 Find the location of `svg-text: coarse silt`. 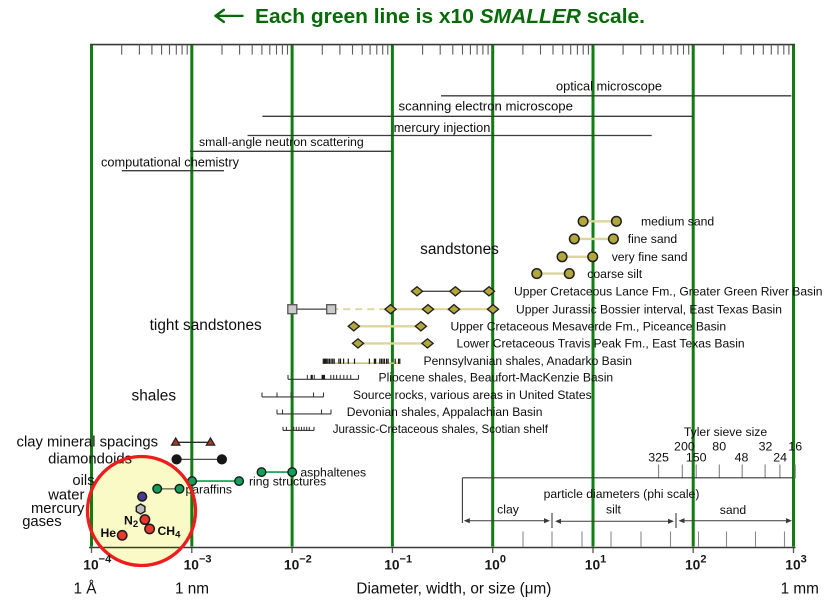

svg-text: coarse silt is located at coordinates (614, 274).